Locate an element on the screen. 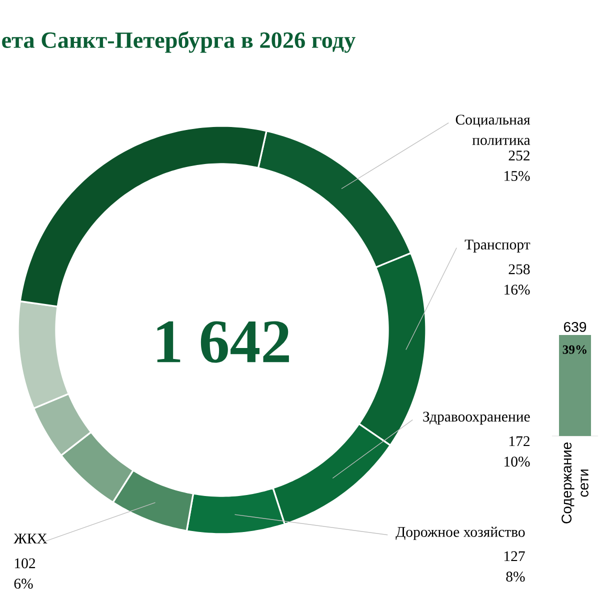 The height and width of the screenshot is (600, 600). data-label: 127 8% is located at coordinates (514, 566).